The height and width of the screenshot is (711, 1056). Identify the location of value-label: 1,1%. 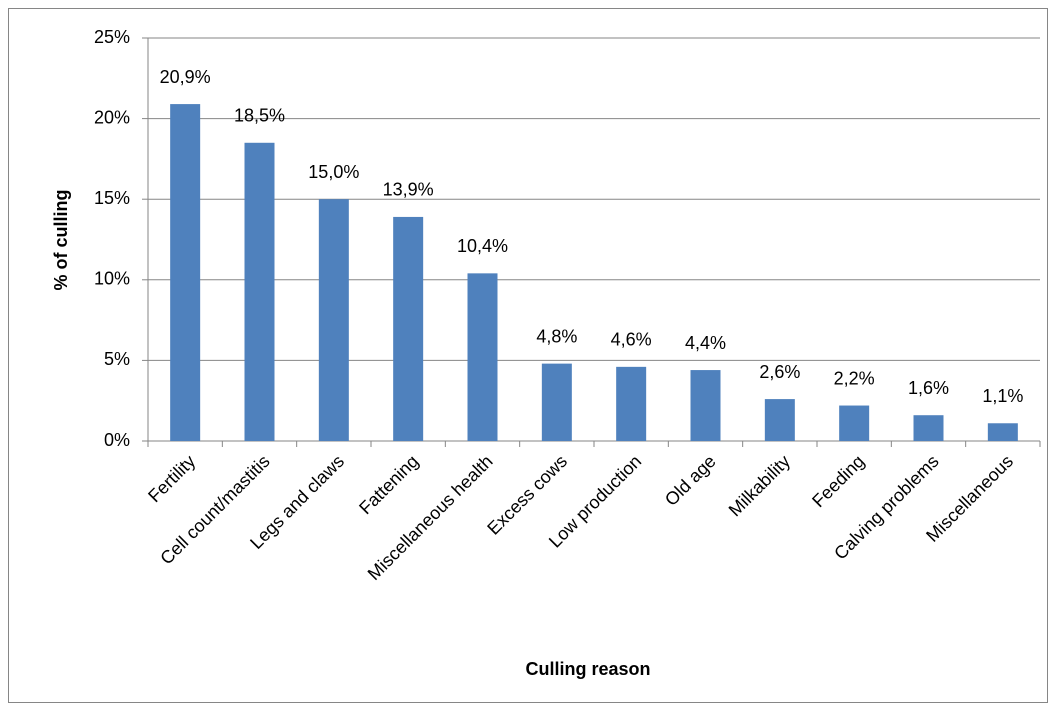
(1002, 396).